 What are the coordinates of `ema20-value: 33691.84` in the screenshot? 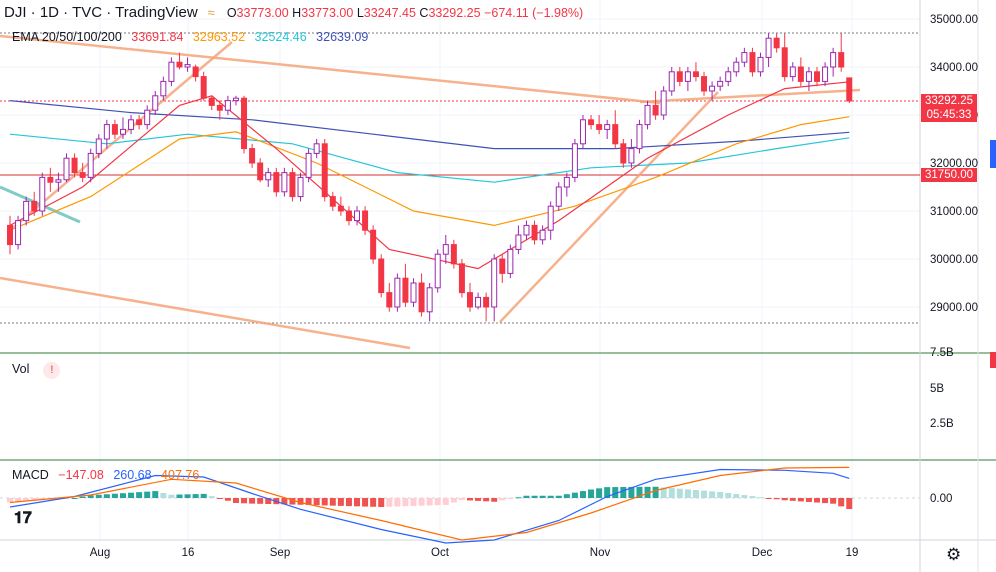 It's located at (157, 37).